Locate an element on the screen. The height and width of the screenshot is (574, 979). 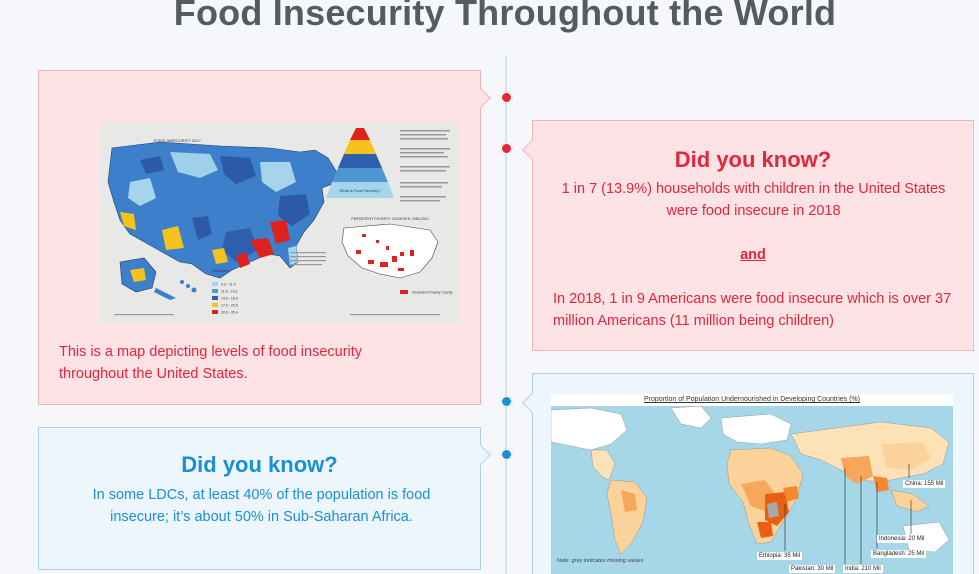
label-india: India: 210 Mil is located at coordinates (863, 569).